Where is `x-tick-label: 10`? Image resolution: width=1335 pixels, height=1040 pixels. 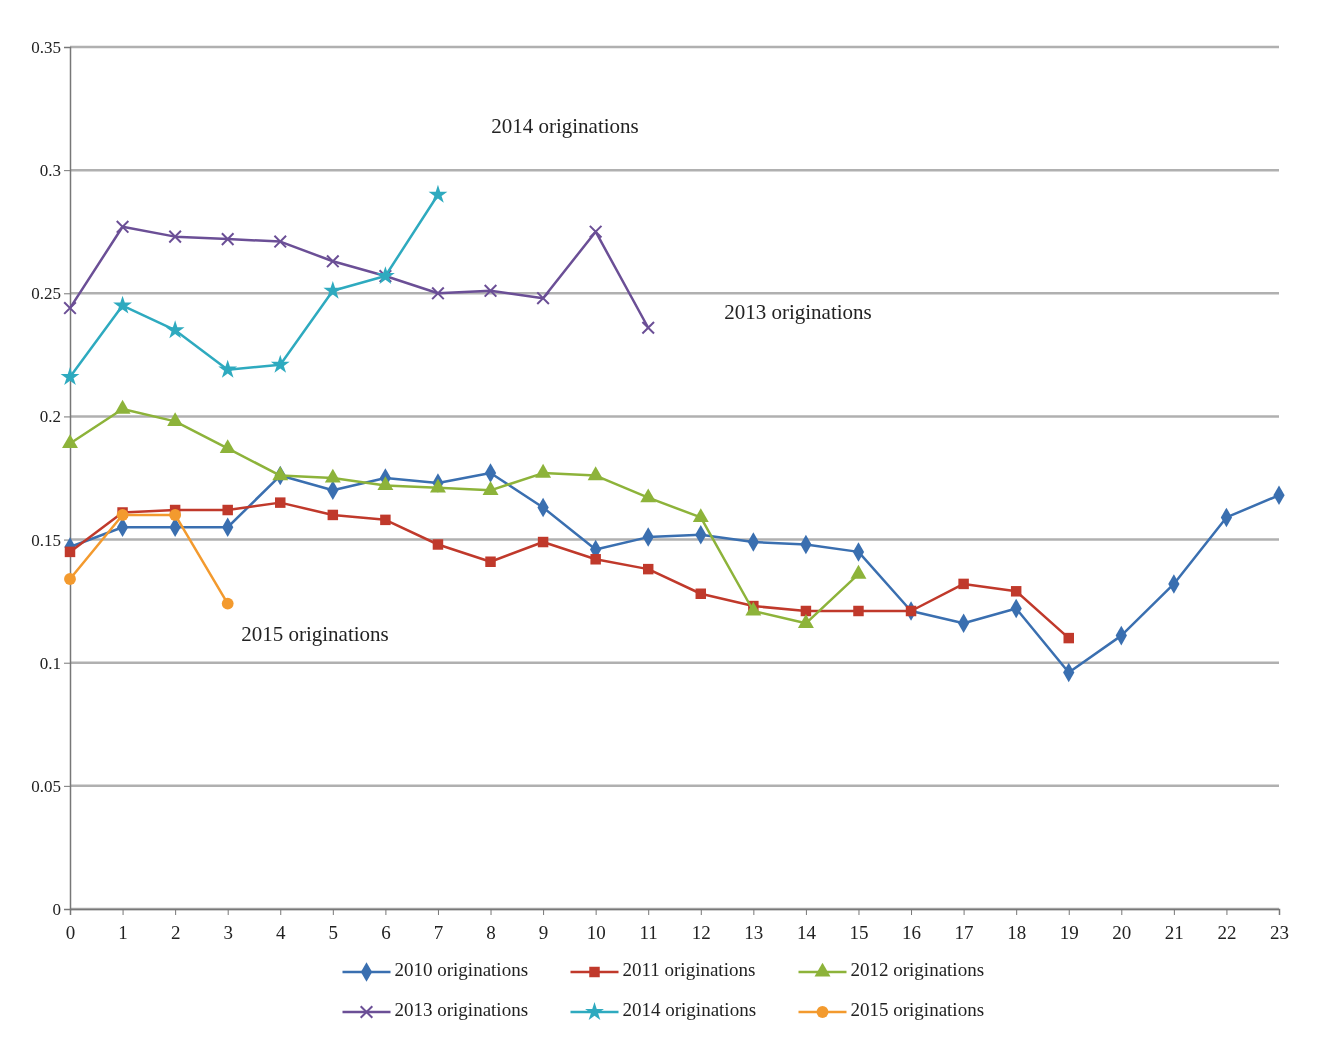
x-tick-label: 10 is located at coordinates (596, 932).